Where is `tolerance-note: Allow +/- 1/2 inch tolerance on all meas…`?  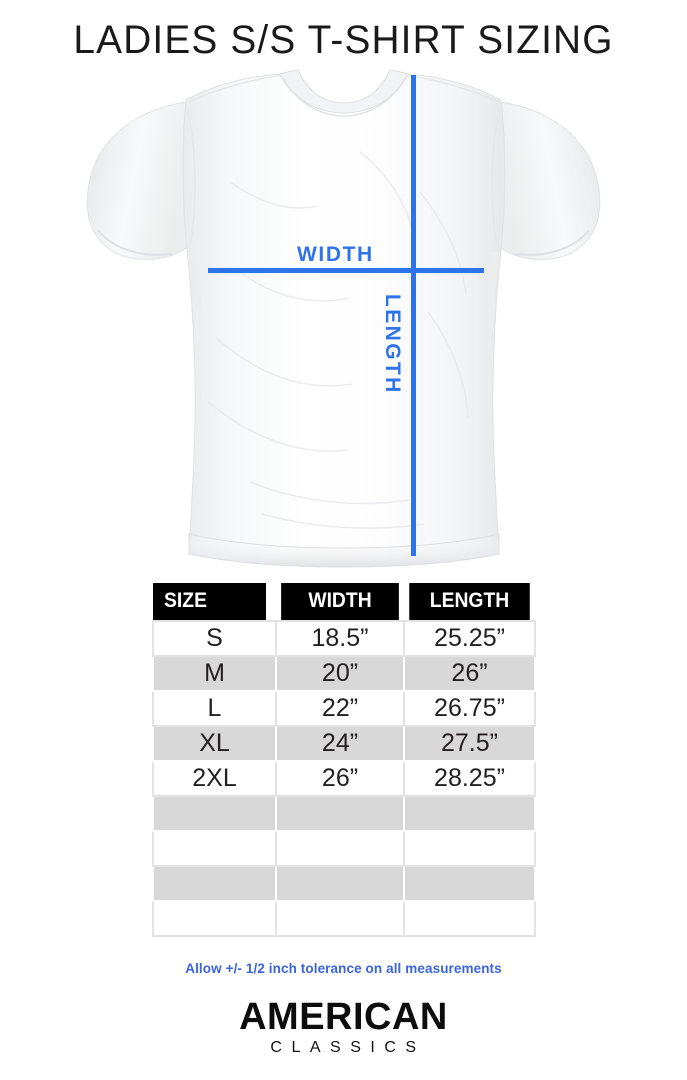
tolerance-note: Allow +/- 1/2 inch tolerance on all meas… is located at coordinates (343, 968).